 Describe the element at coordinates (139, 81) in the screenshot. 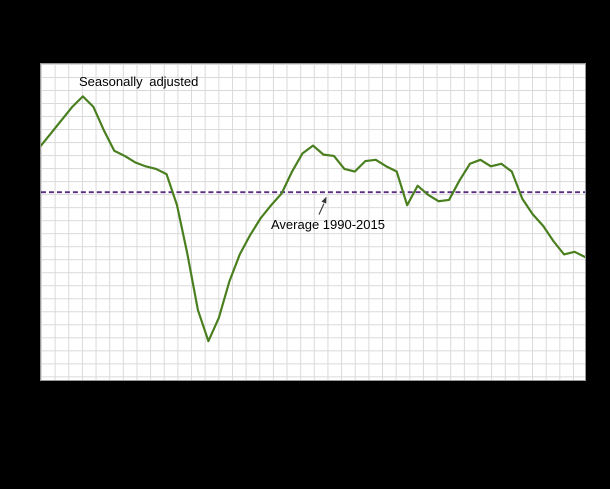

I see `series-annotation-label: Seasonally adjusted` at that location.